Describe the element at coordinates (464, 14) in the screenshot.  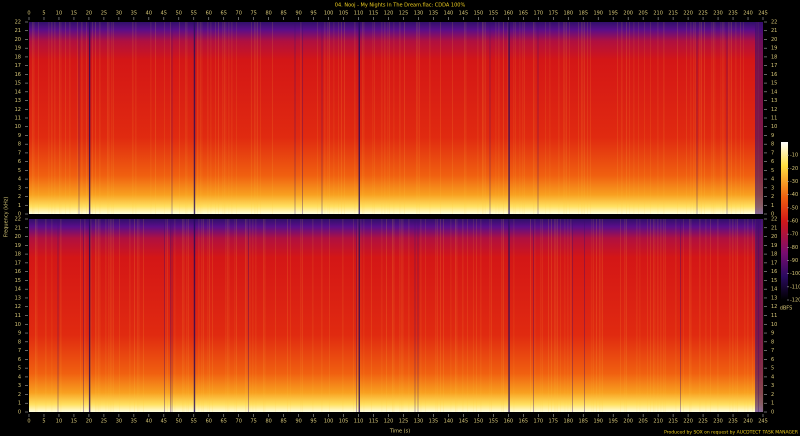
I see `x-tick-label: 145` at that location.